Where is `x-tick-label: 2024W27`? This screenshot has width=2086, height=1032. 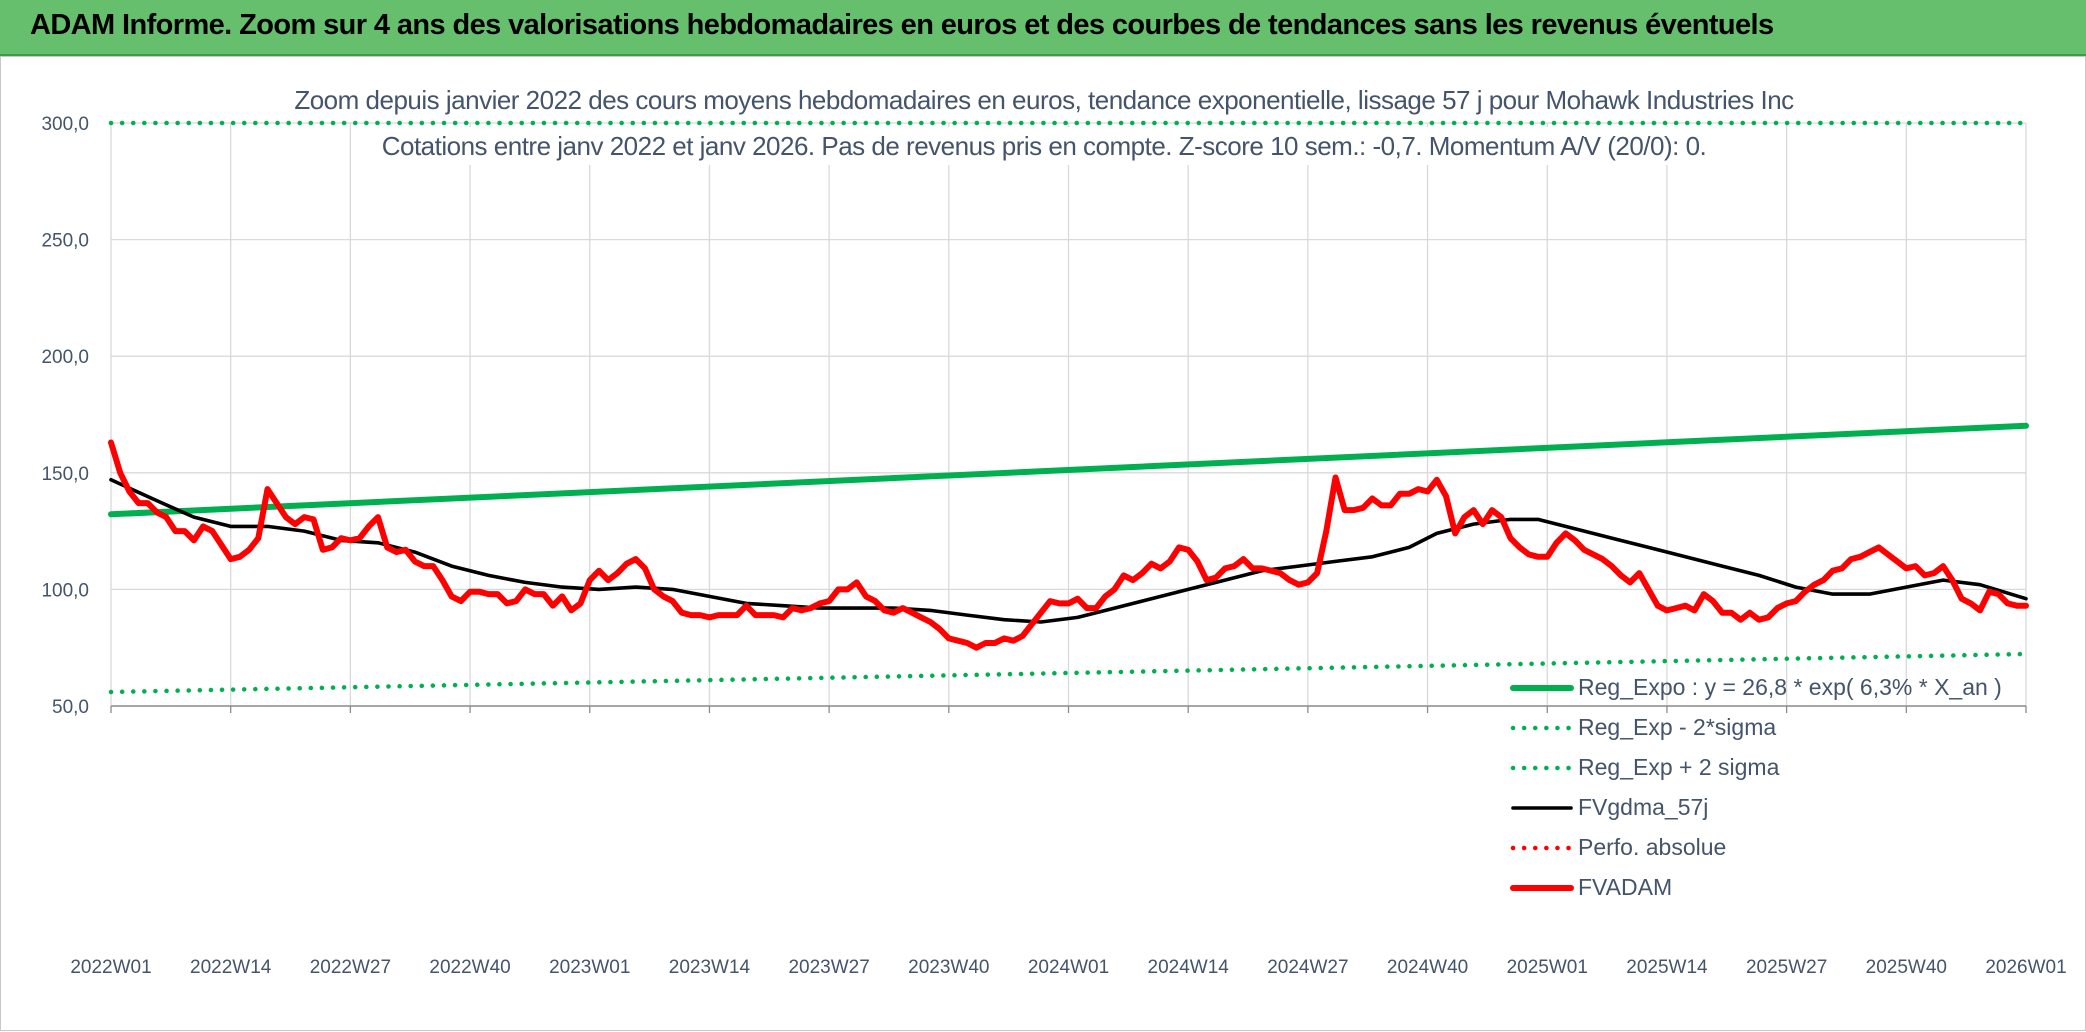
x-tick-label: 2024W27 is located at coordinates (1307, 967).